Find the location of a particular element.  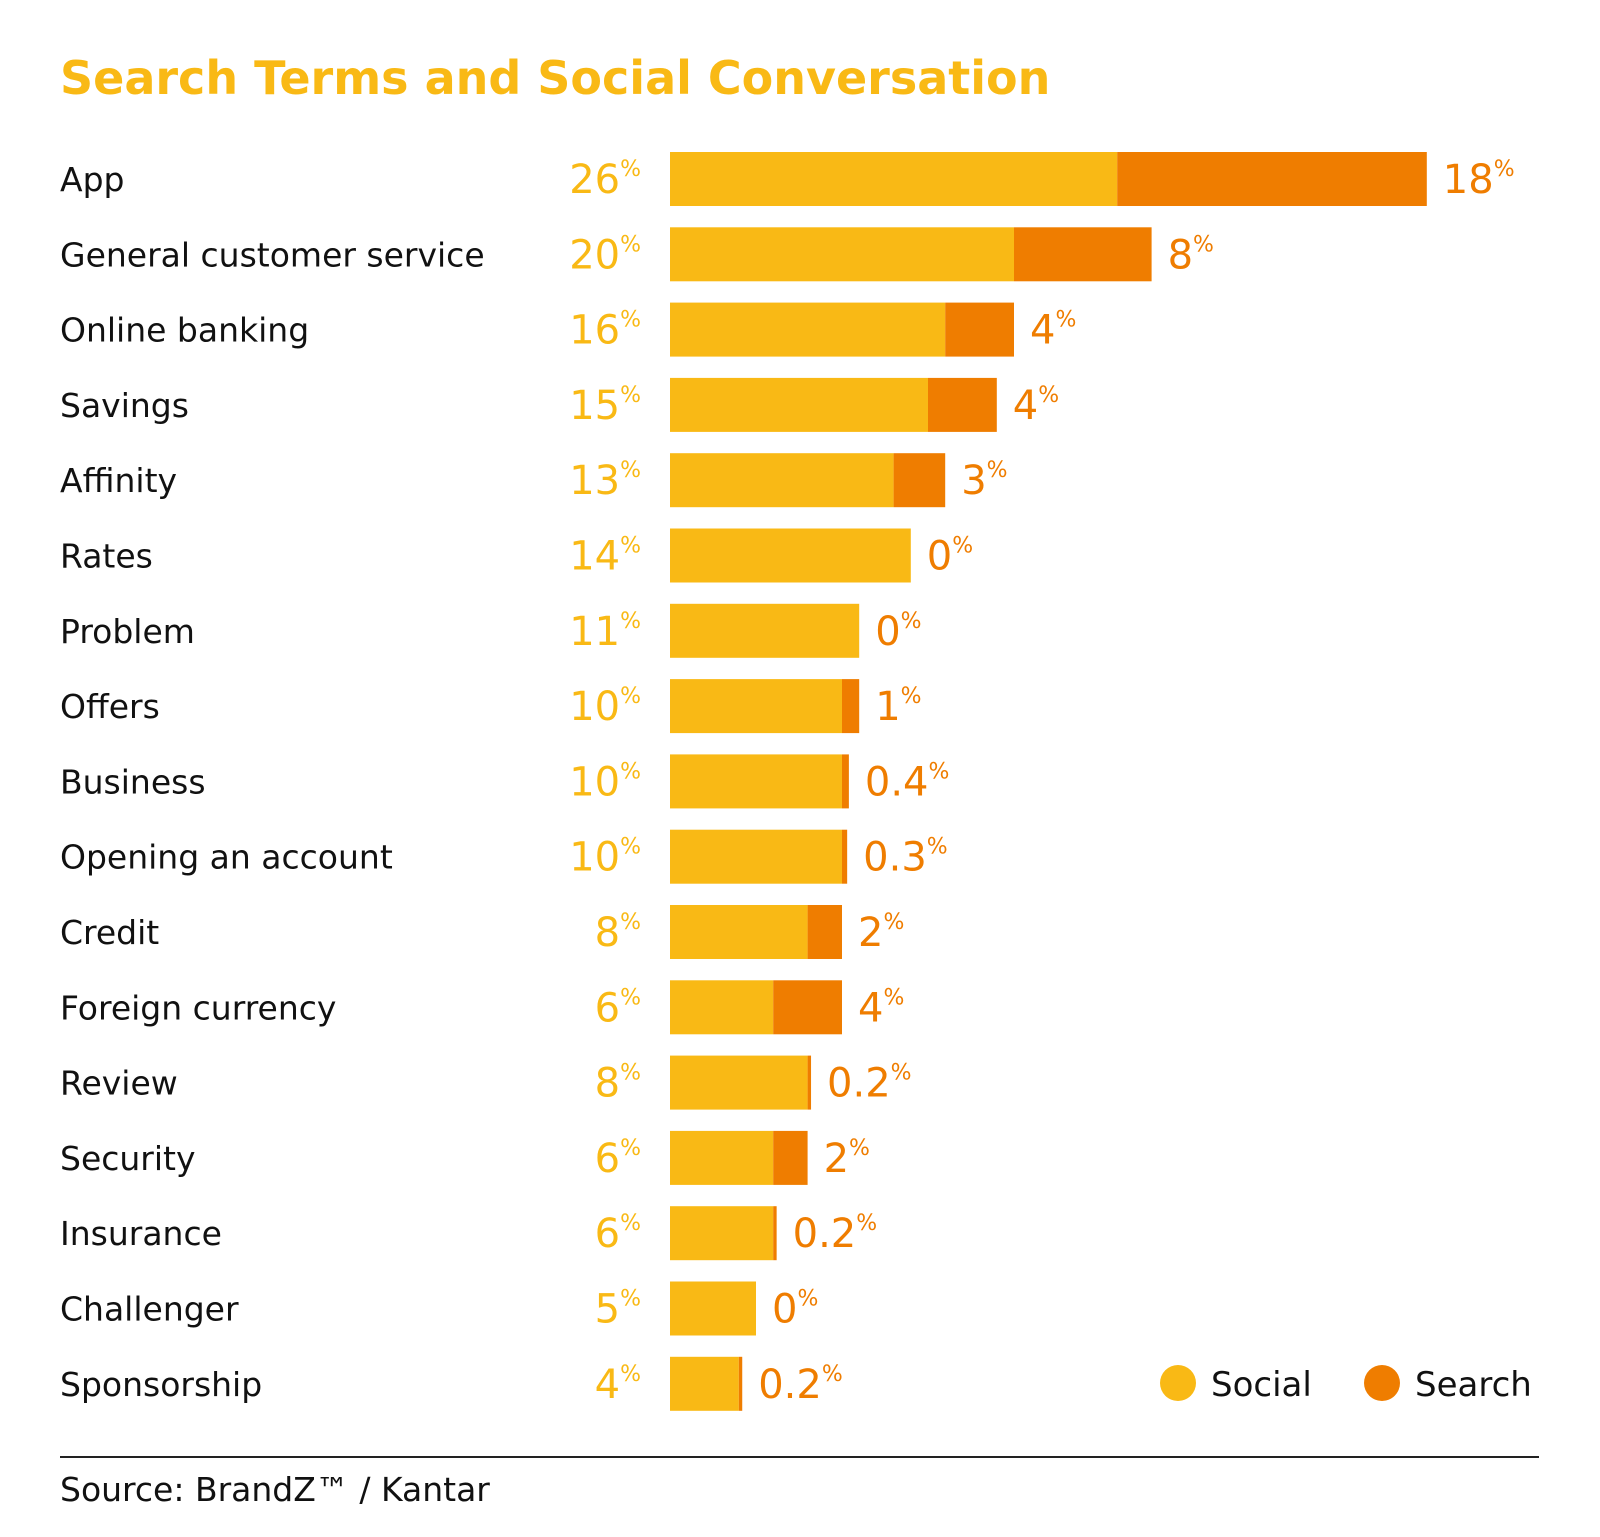

social-value-label: 14% is located at coordinates (605, 557).